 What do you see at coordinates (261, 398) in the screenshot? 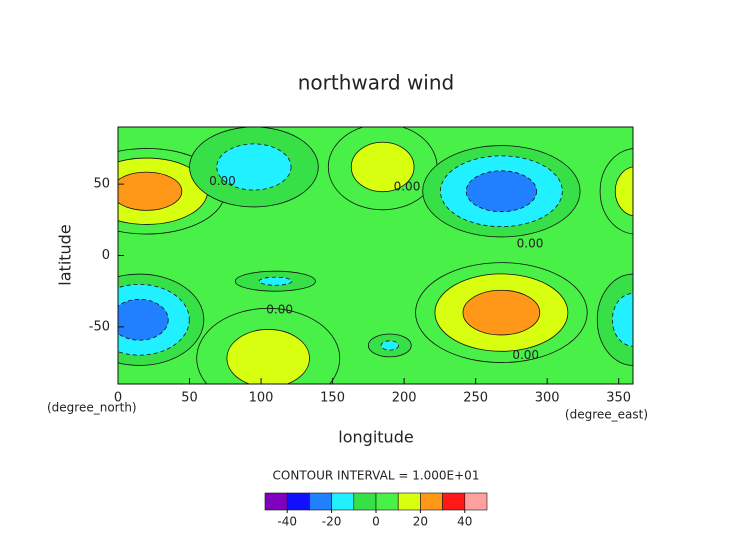
I see `x-tick-label: 100` at bounding box center [261, 398].